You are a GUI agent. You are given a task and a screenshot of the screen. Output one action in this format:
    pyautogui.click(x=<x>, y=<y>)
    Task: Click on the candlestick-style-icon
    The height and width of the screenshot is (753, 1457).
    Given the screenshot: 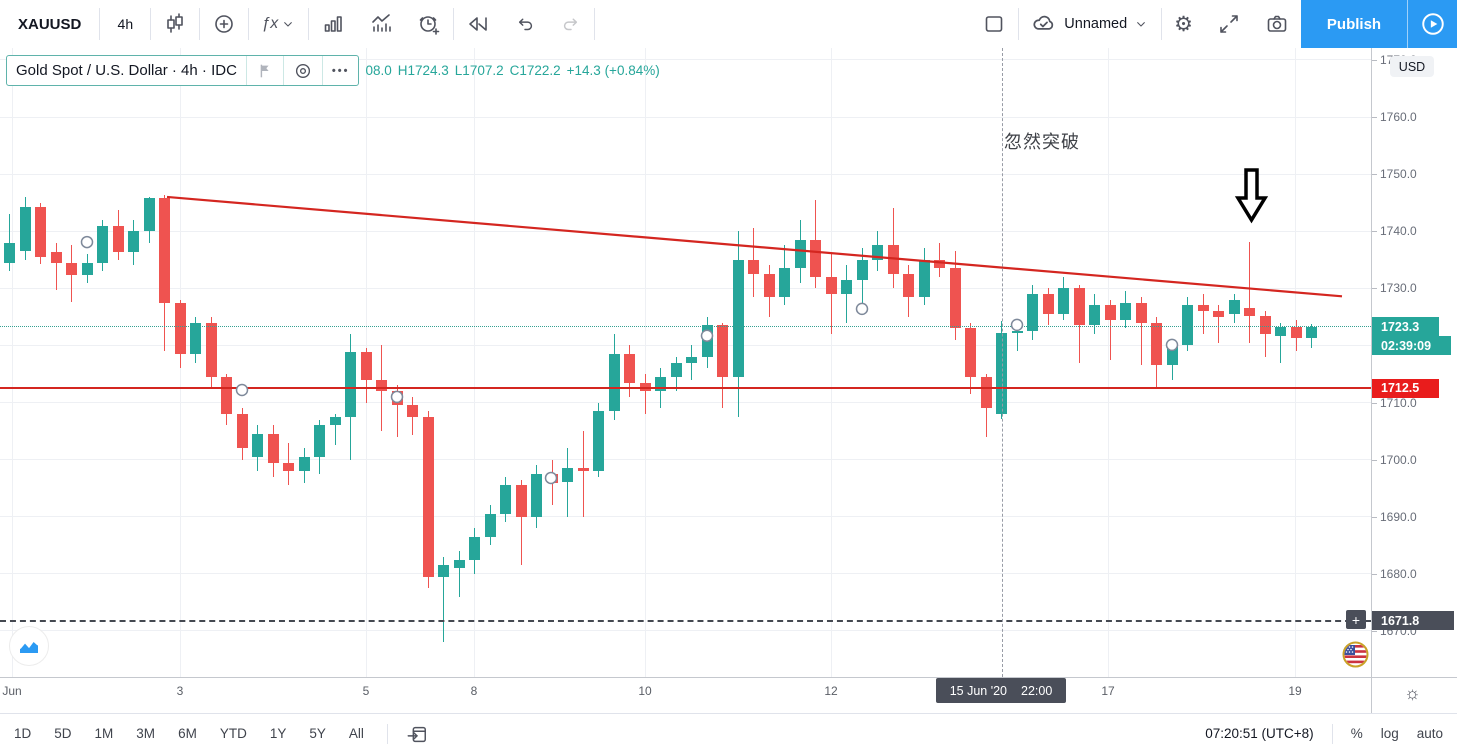 What is the action you would take?
    pyautogui.click(x=175, y=23)
    